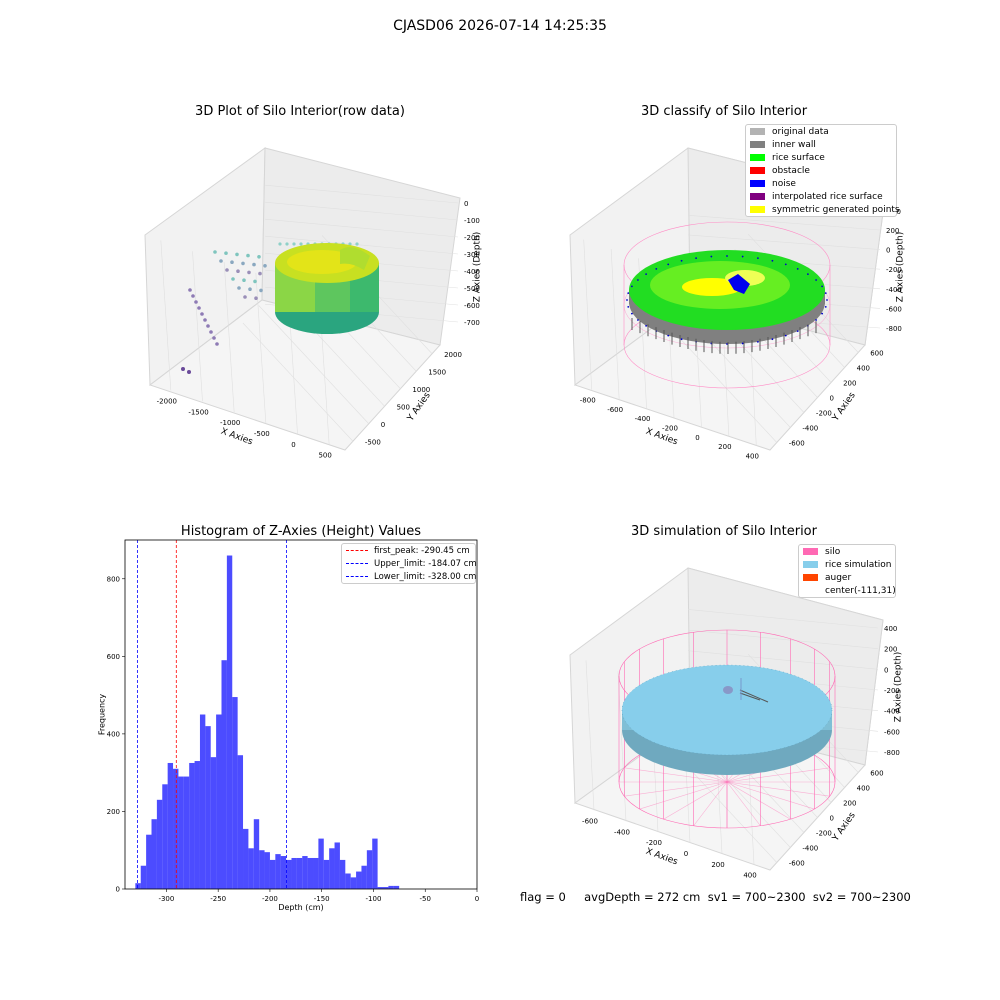 The height and width of the screenshot is (1000, 1000). Describe the element at coordinates (892, 691) in the screenshot. I see `sim-ztick: -200` at that location.